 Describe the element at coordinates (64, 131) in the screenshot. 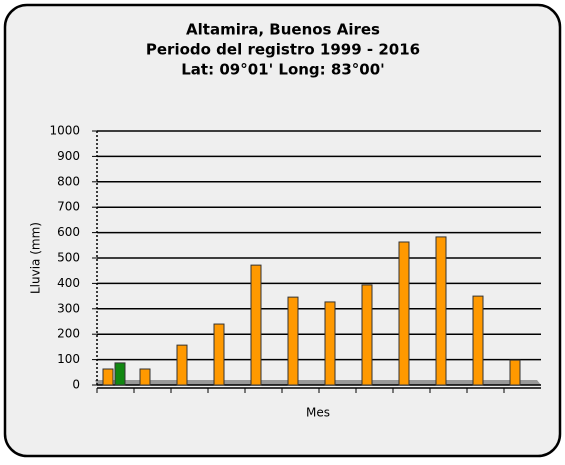

I see `y-tick-label: 1000` at that location.